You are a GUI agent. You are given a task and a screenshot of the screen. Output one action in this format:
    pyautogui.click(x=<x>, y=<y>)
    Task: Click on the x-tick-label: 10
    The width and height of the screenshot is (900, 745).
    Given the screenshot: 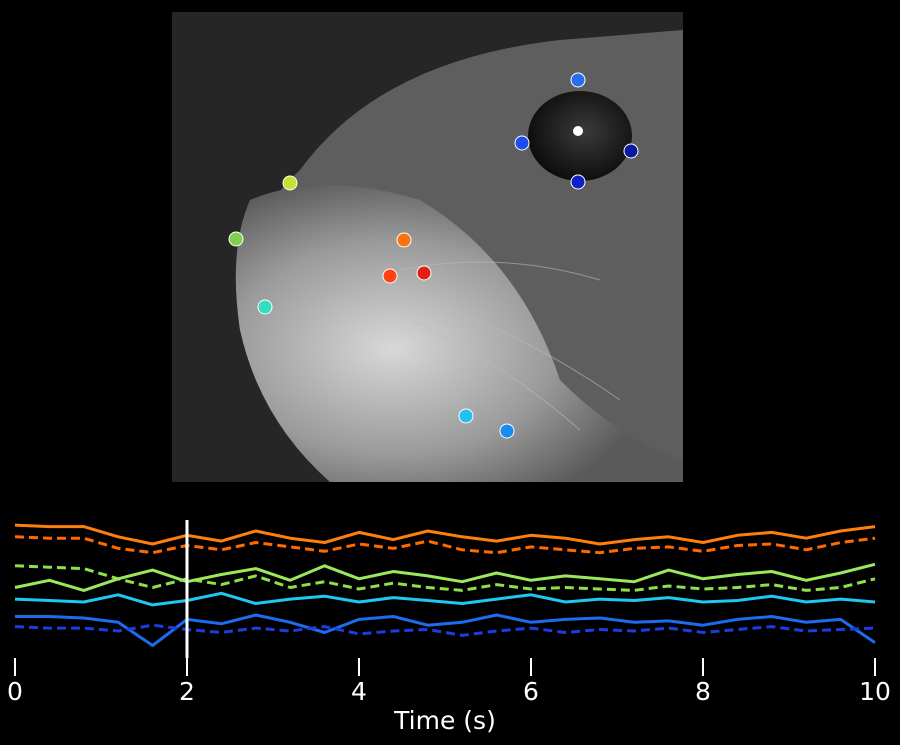 What is the action you would take?
    pyautogui.click(x=875, y=691)
    